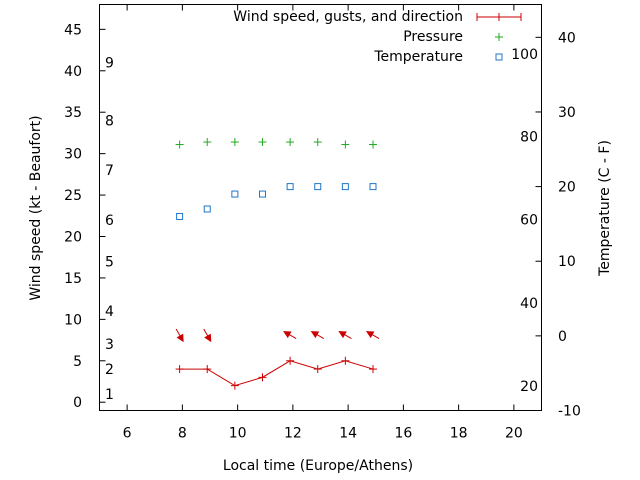  Describe the element at coordinates (77, 362) in the screenshot. I see `y-tick-label: 5` at that location.